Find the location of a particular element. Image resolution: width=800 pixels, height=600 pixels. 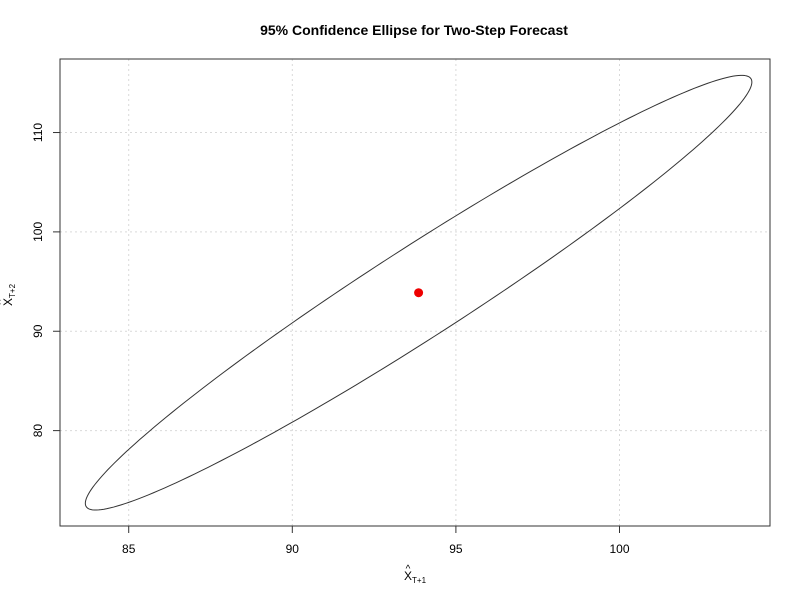

y-tick-label: 110 is located at coordinates (38, 132).